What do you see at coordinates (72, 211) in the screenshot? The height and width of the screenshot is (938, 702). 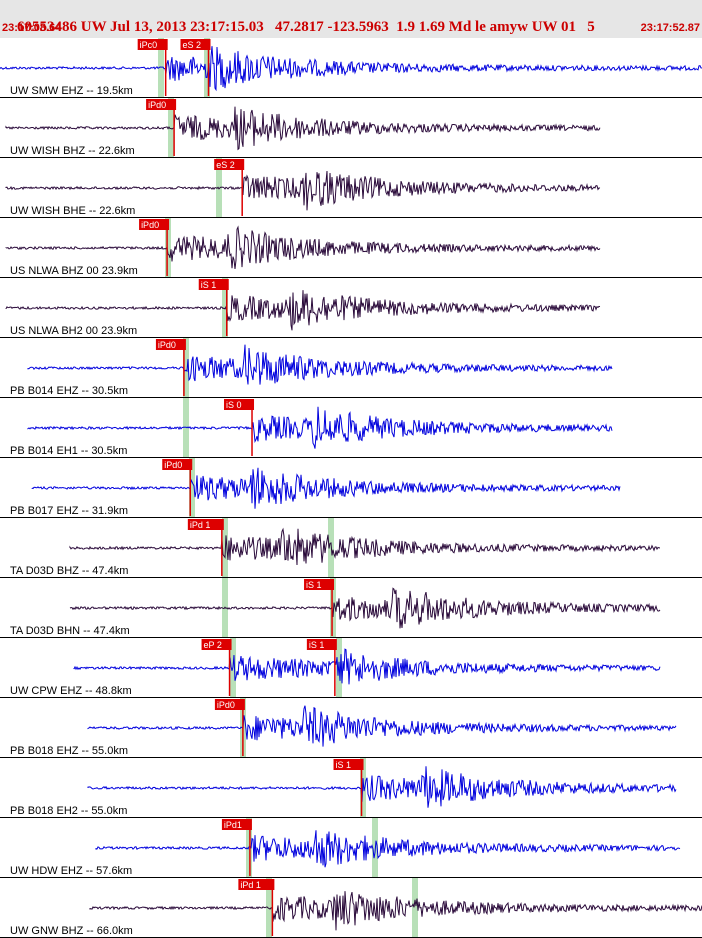 I see `trace-label: UW WISH BHE -- 22.6km` at bounding box center [72, 211].